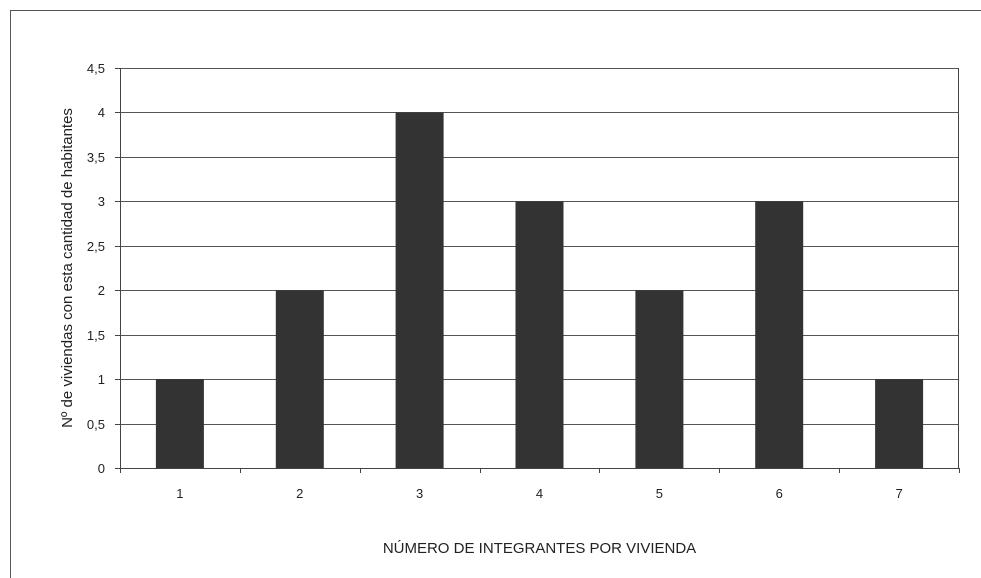 This screenshot has height=578, width=981. Describe the element at coordinates (101, 201) in the screenshot. I see `y-tick-label: 3` at that location.